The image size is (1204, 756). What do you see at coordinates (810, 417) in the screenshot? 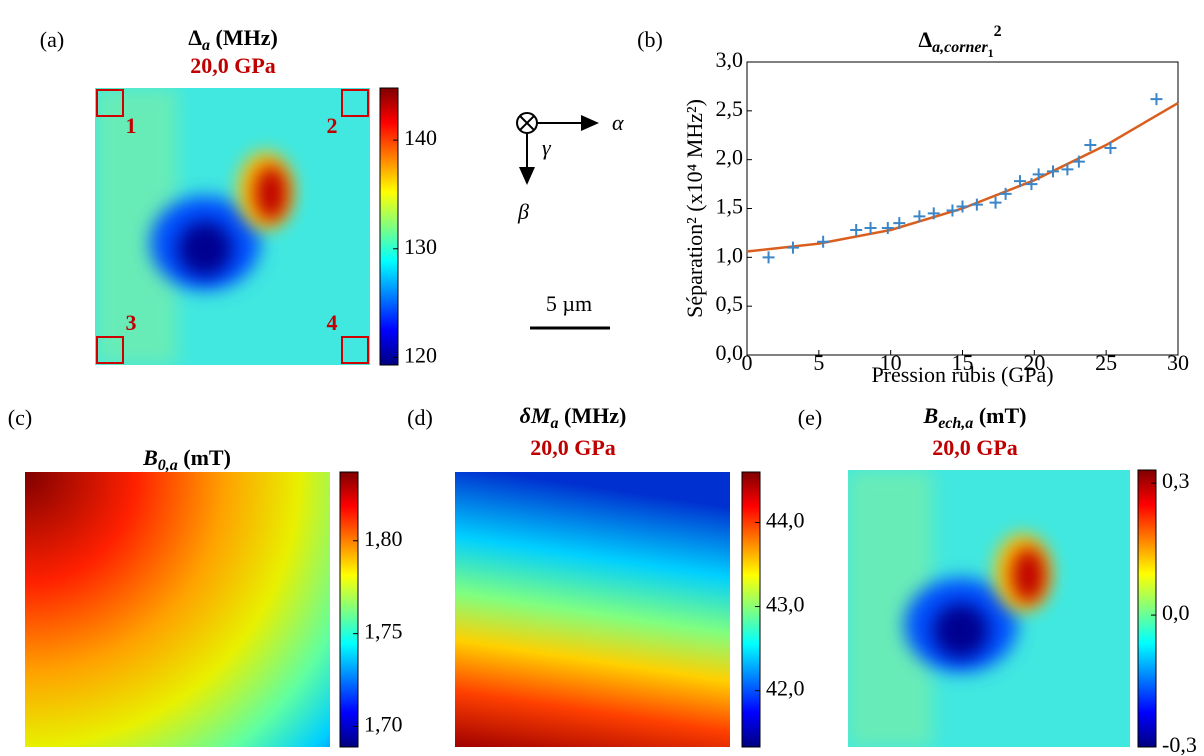
I see `panel-label: (e)` at bounding box center [810, 417].